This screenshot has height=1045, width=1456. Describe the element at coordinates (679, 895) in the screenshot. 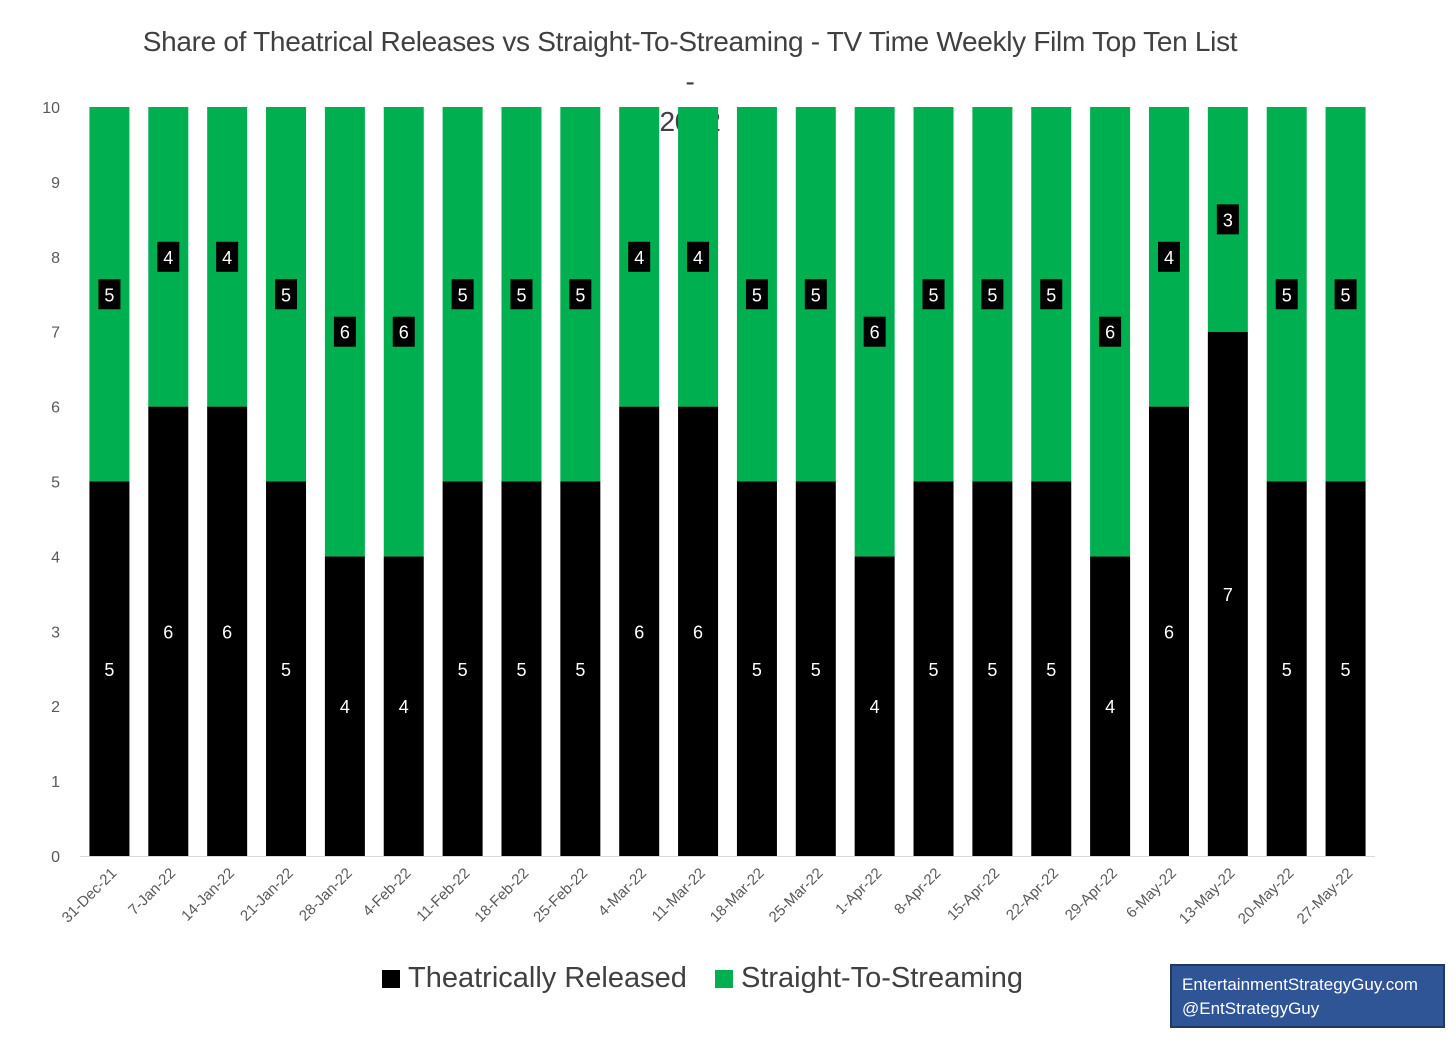

I see `x-tick-label: 11-Mar-22` at that location.